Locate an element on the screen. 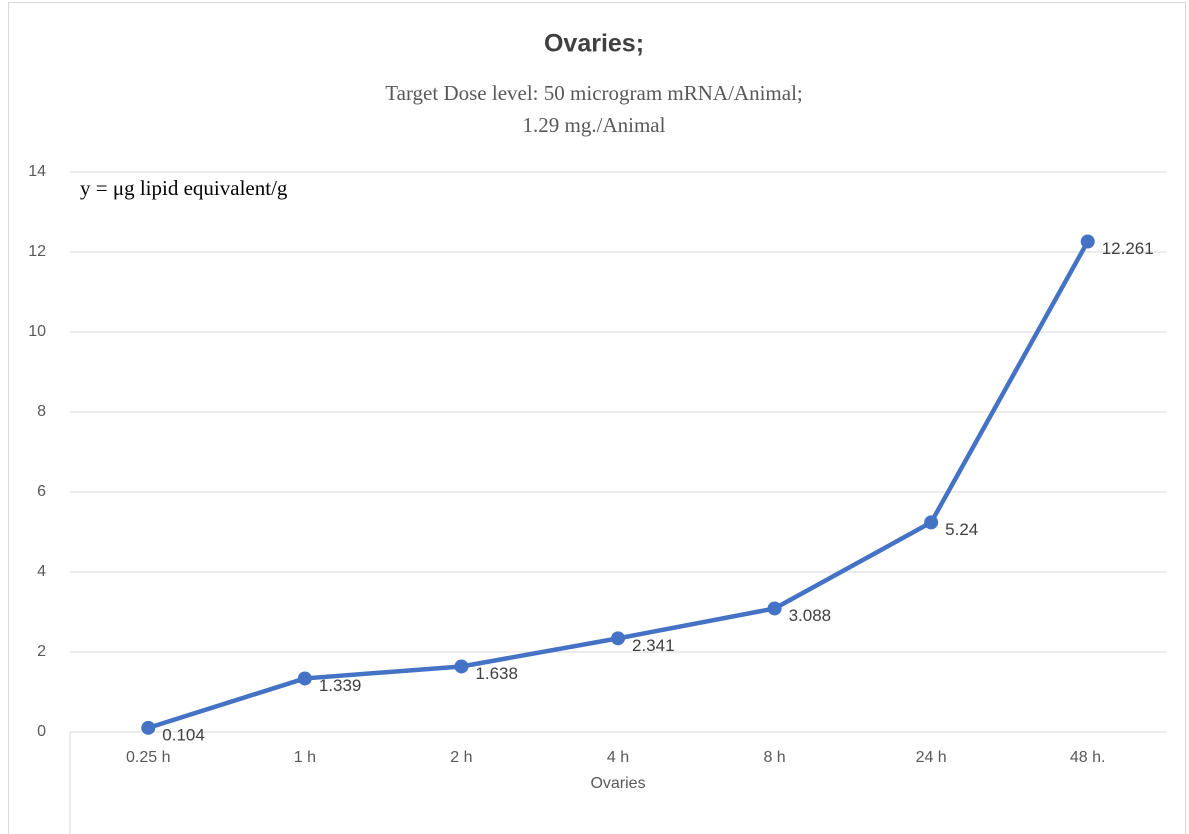 The width and height of the screenshot is (1189, 834). x-tick-label: 0.25 h is located at coordinates (148, 757).